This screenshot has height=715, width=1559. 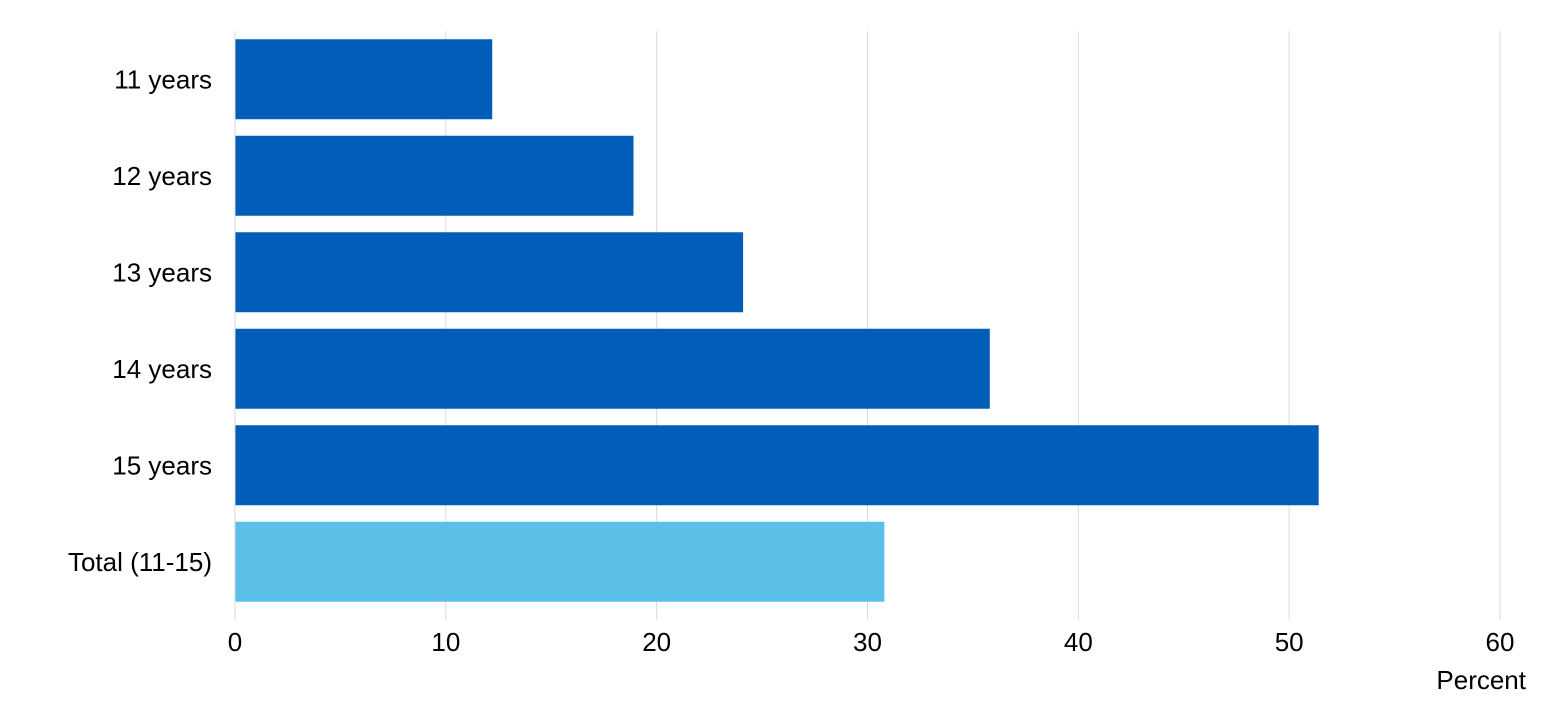 What do you see at coordinates (445, 642) in the screenshot?
I see `x-tick-label-10: 10` at bounding box center [445, 642].